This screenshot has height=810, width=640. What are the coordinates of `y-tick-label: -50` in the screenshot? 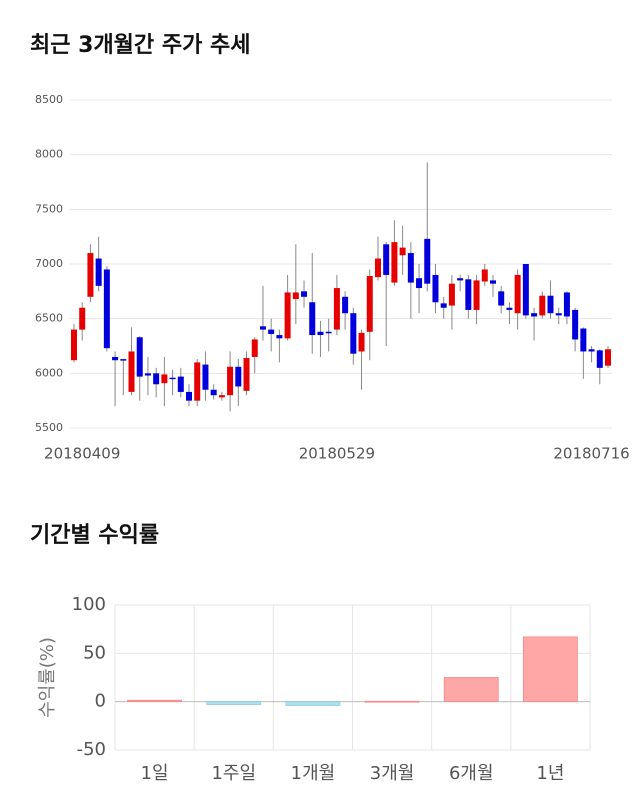 It's located at (91, 749).